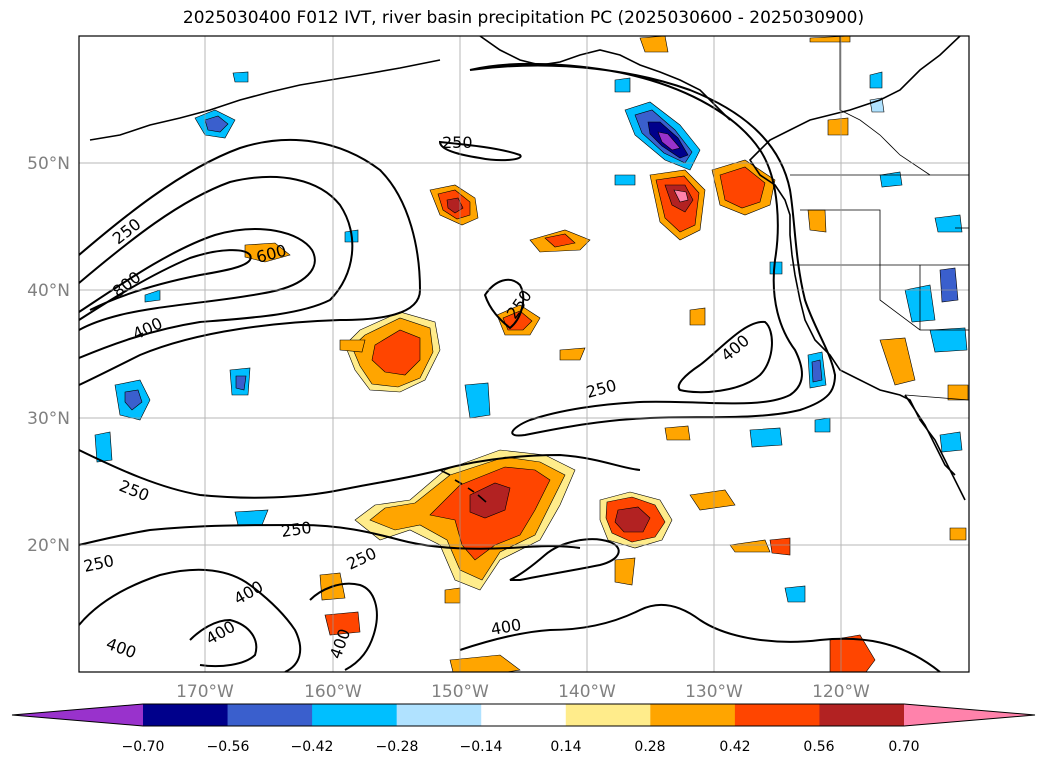 This screenshot has height=765, width=1047. I want to click on colorbar, so click(523, 715).